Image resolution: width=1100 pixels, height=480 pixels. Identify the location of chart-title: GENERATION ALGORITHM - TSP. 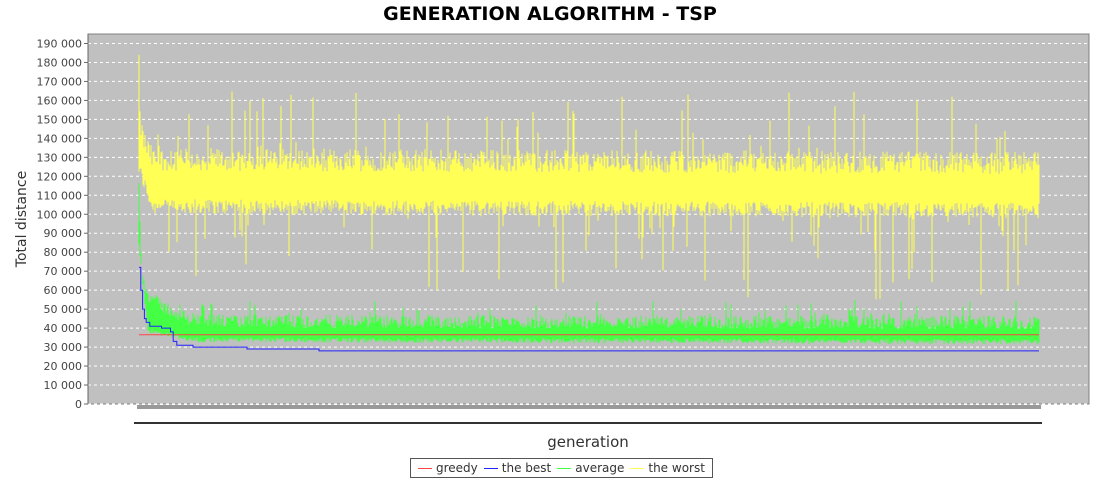
(550, 14).